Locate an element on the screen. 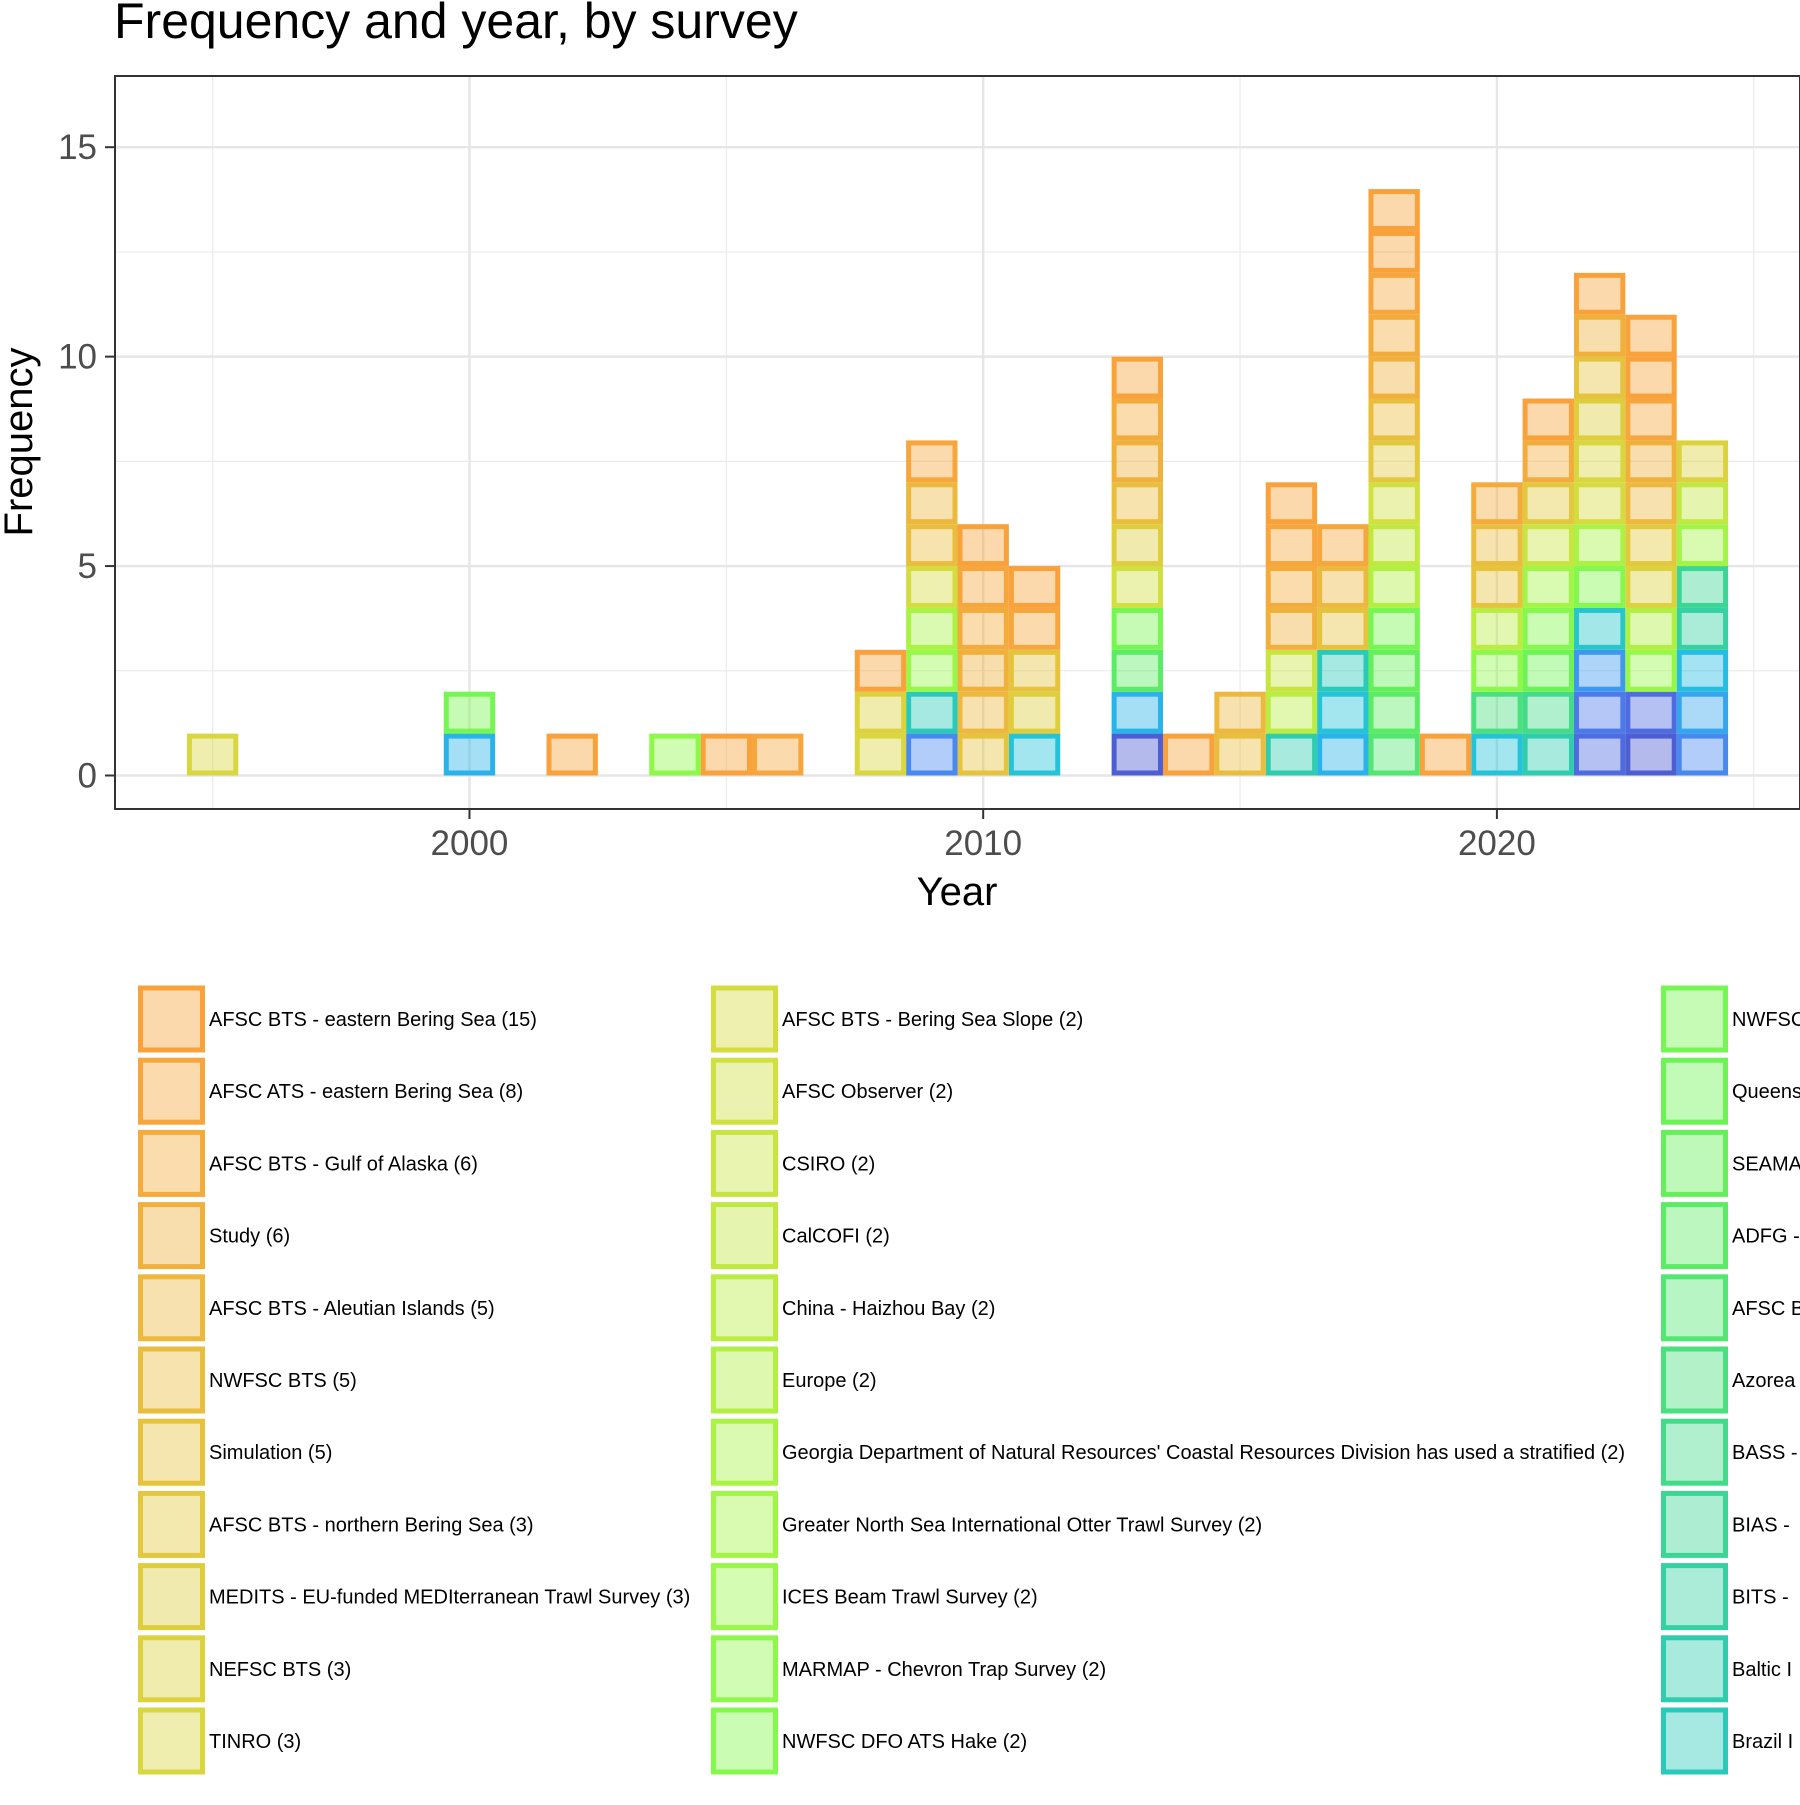 This screenshot has height=1805, width=1800. chart-title: Frequency and year, by survey is located at coordinates (456, 24).